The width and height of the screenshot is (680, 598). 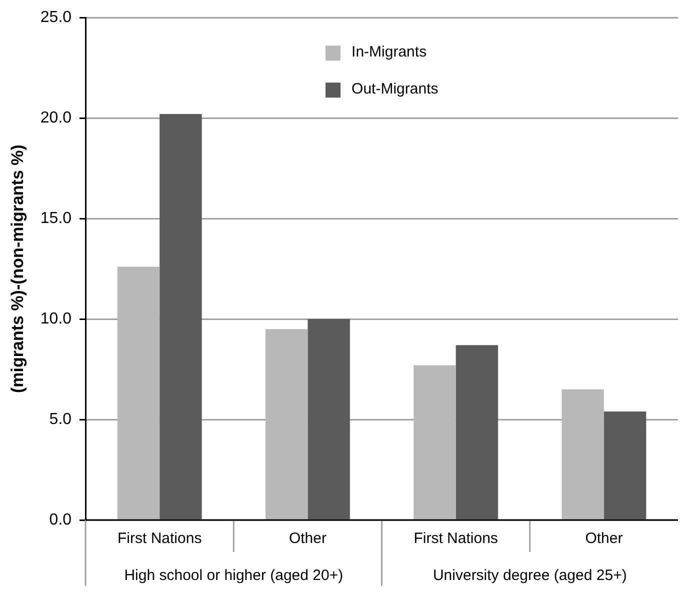 What do you see at coordinates (56, 218) in the screenshot?
I see `y-tick-label: 15.0` at bounding box center [56, 218].